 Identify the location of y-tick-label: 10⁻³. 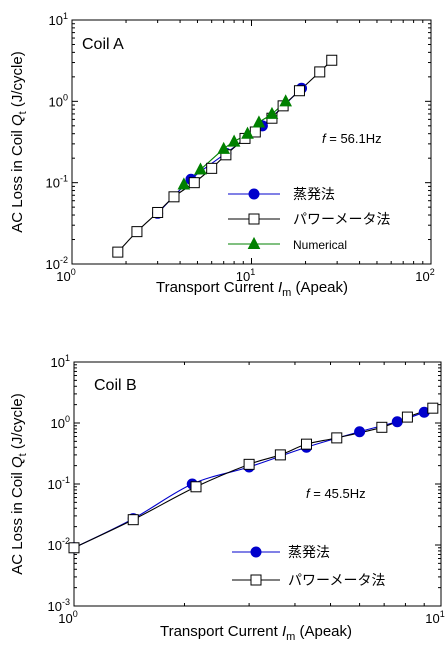
(59, 605).